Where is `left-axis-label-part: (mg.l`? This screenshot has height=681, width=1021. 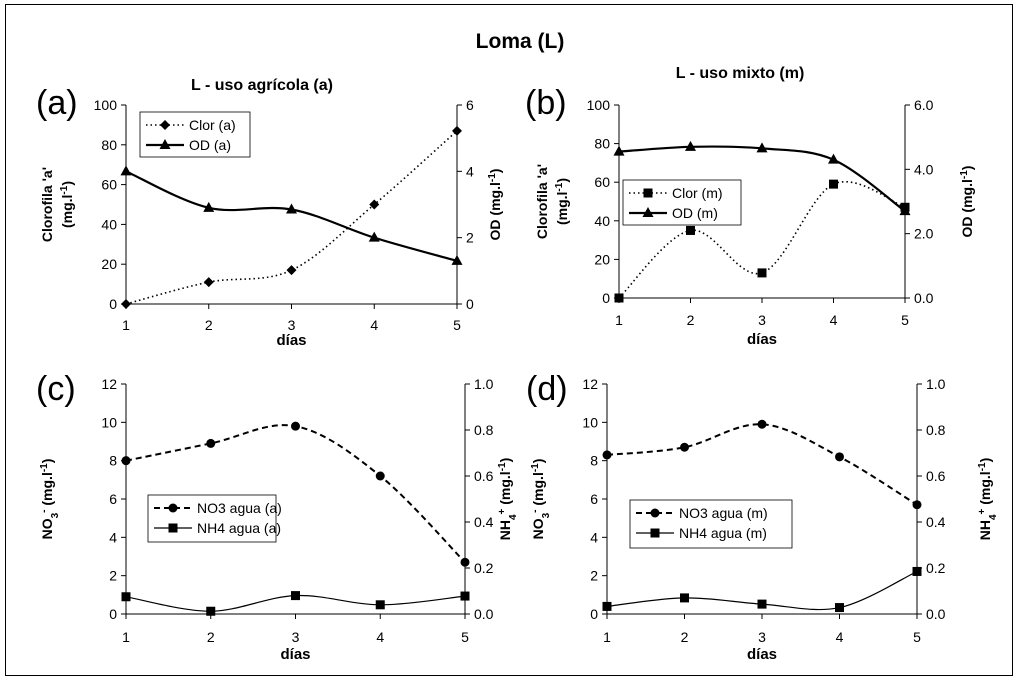 left-axis-label-part: (mg.l is located at coordinates (67, 211).